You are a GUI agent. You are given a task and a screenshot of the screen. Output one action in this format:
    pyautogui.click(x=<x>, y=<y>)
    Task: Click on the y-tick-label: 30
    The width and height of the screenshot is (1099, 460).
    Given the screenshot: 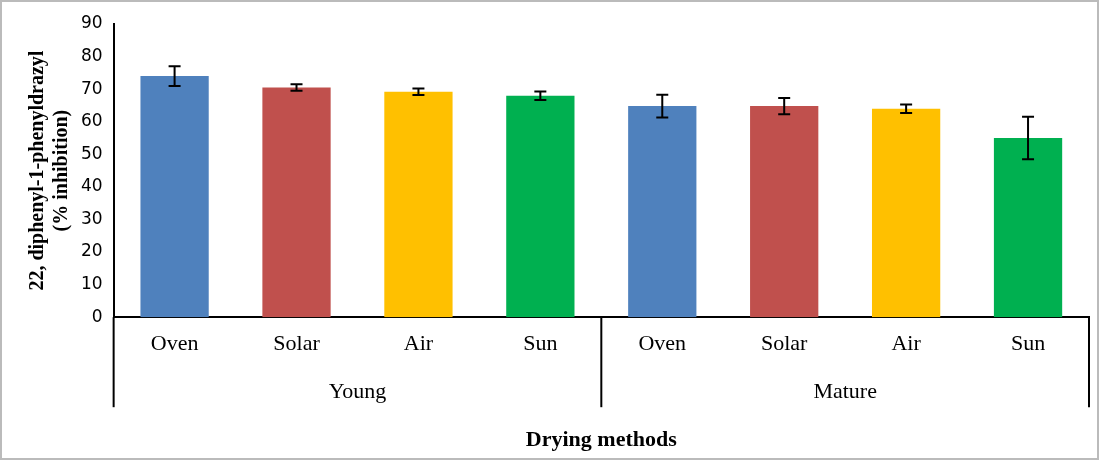 What is the action you would take?
    pyautogui.click(x=91, y=217)
    